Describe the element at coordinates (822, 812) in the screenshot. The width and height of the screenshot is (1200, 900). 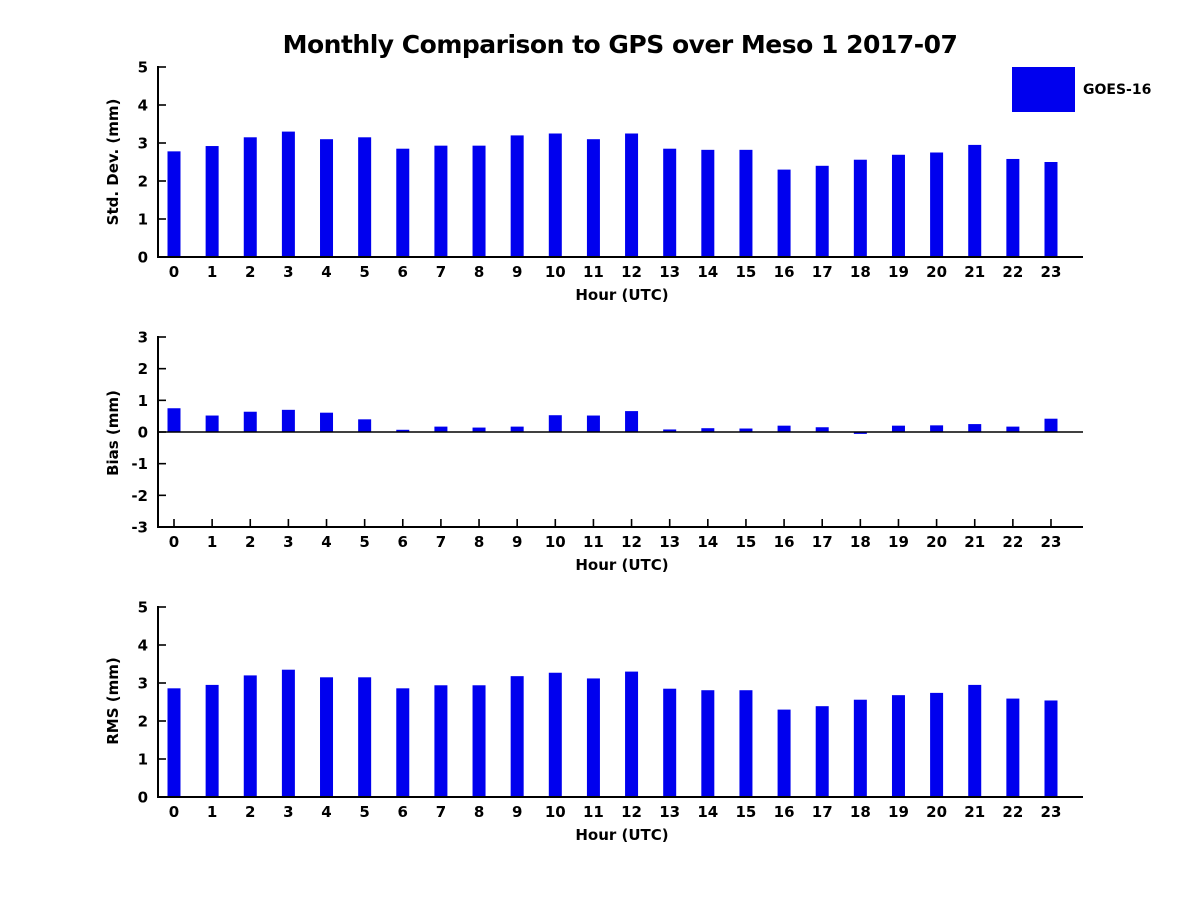
I see `x-tick-label: 17` at that location.